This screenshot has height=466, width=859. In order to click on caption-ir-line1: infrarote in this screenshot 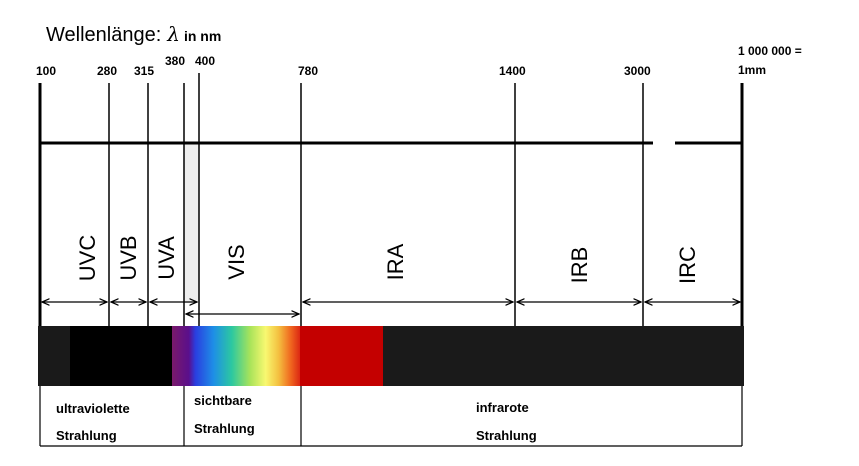, I will do `click(502, 407)`.